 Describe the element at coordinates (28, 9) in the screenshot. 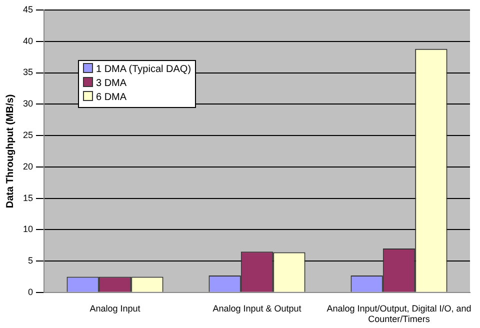

I see `y-tick-label: 45` at that location.